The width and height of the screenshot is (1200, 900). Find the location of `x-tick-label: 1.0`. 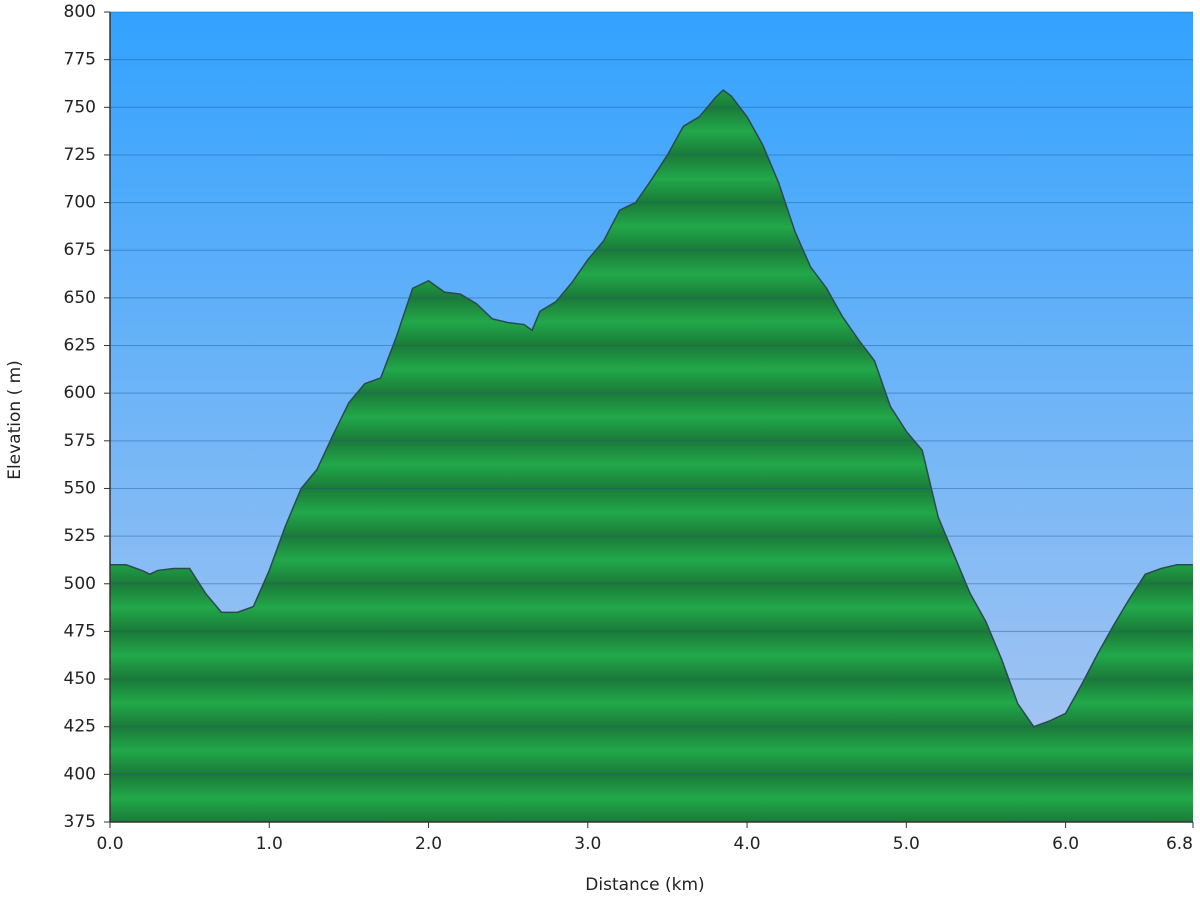

x-tick-label: 1.0 is located at coordinates (269, 844).